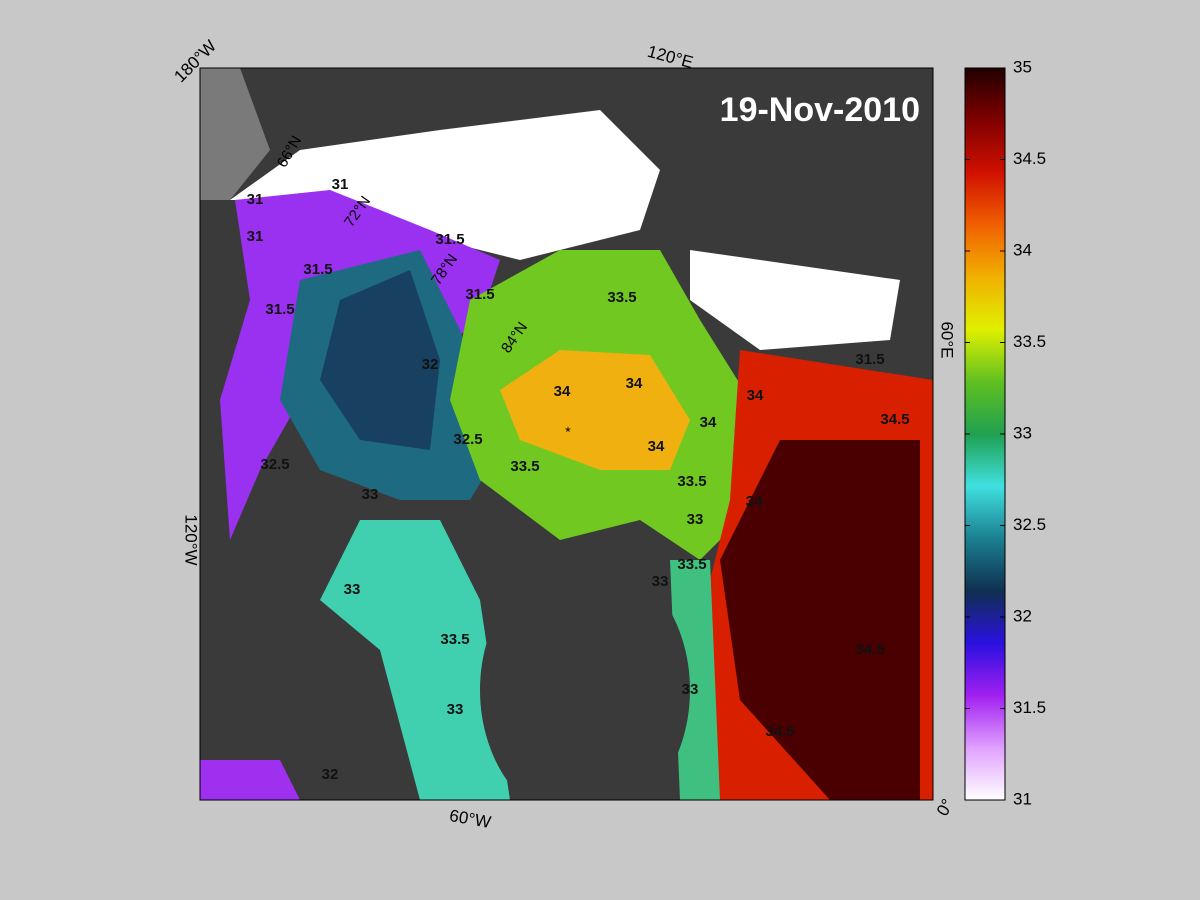  Describe the element at coordinates (1022, 798) in the screenshot. I see `colorbar-tick-label: 31` at that location.